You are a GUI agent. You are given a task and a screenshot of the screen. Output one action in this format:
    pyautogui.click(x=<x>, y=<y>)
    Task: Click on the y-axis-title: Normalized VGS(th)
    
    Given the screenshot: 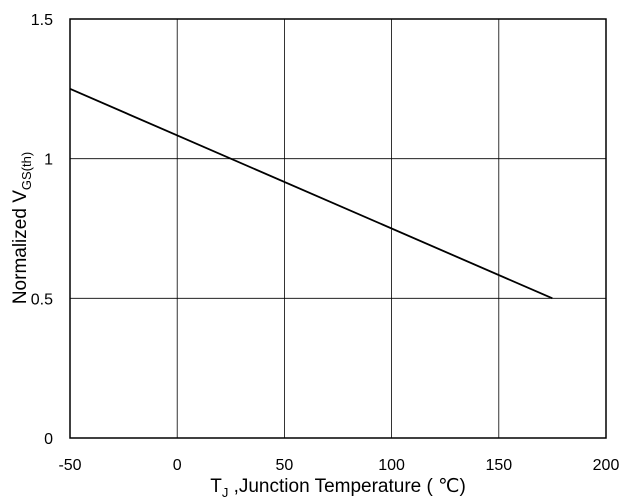 What is the action you would take?
    pyautogui.click(x=22, y=228)
    